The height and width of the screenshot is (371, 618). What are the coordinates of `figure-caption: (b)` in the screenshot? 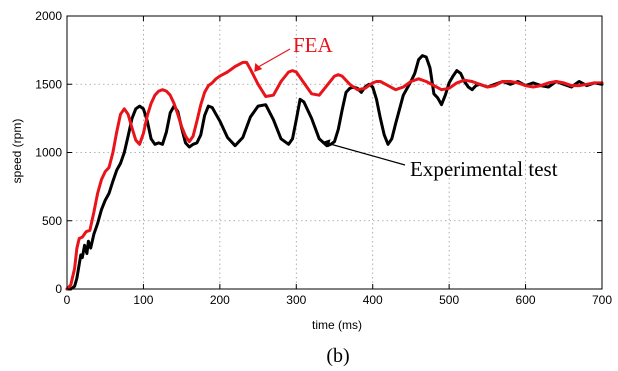 It's located at (337, 356).